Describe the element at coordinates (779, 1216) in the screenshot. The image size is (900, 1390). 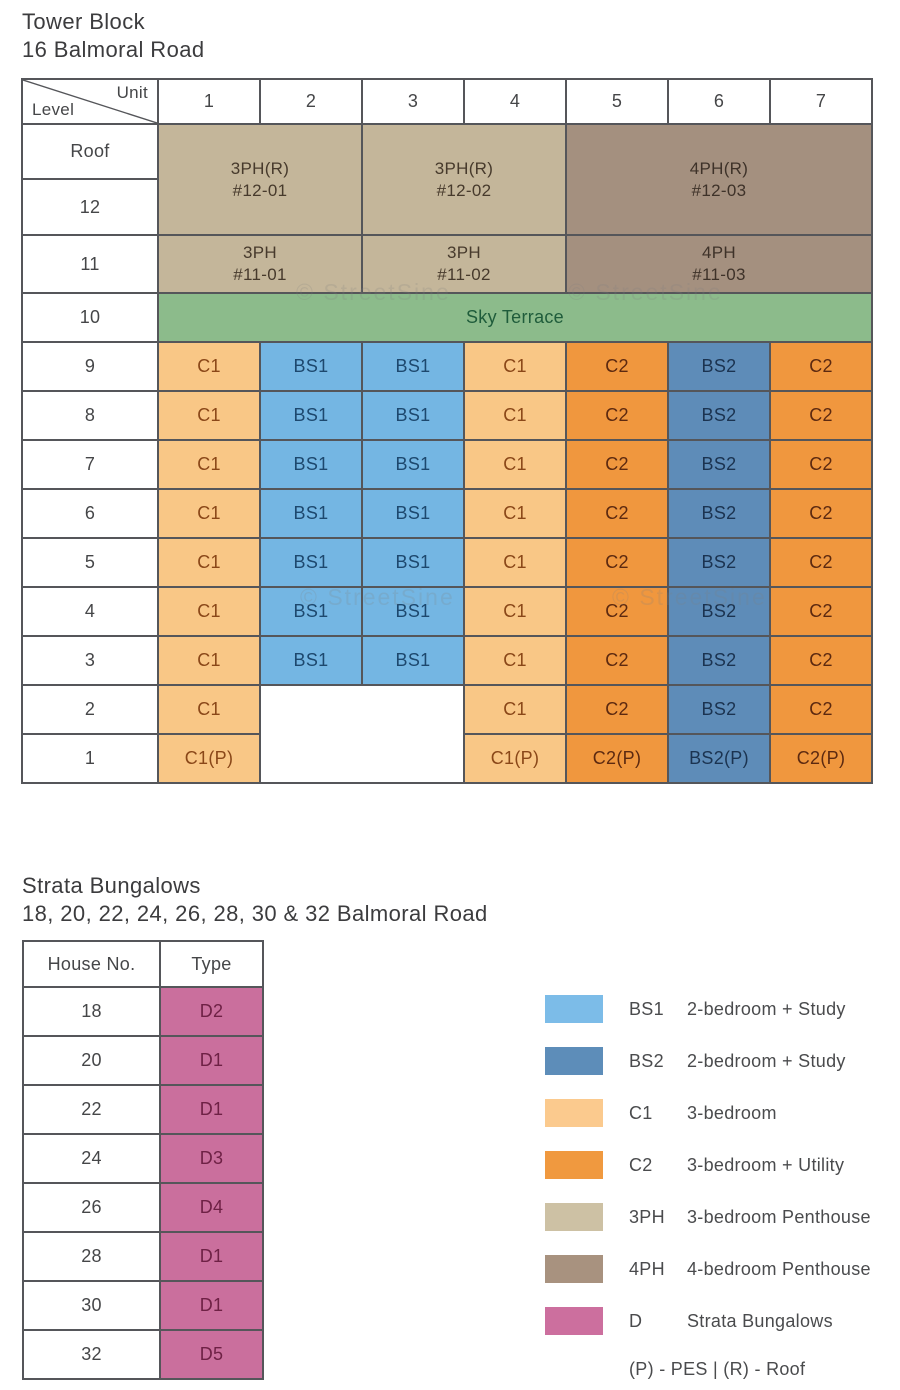
I see `legend-desc: 3-bedroom Penthouse` at that location.